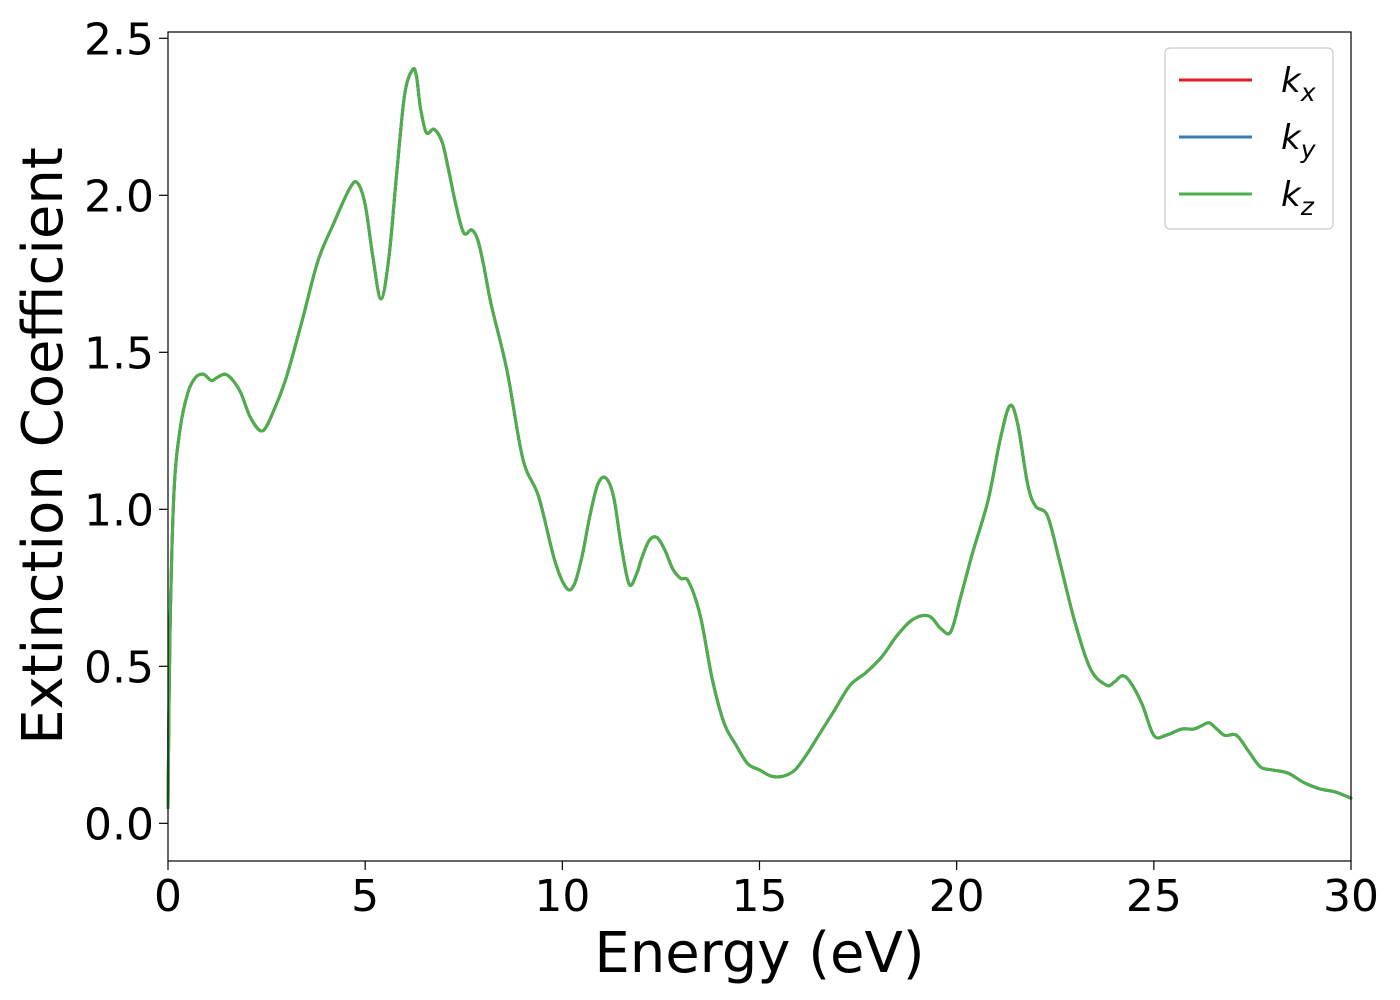 This screenshot has height=1000, width=1400. Describe the element at coordinates (126, 432) in the screenshot. I see `y-axis: 0.0 0.5 1.0 1.5 2.0 2.5` at that location.